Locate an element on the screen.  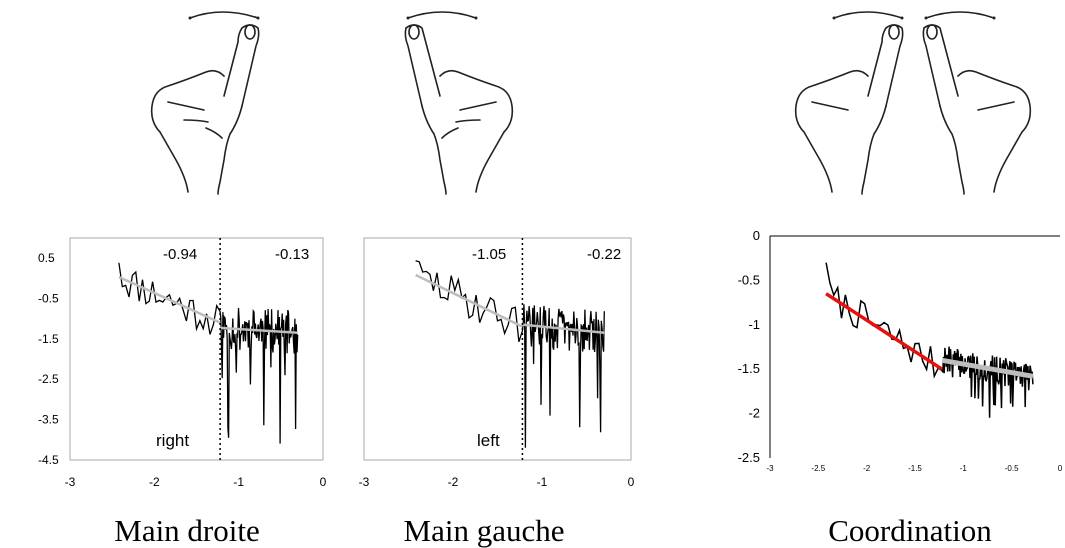
chart-coordination: -3 -2.5 -2 -1.5 -1 -0.5 0 0 -0.5 -1 -1.5 -2 -2.5 is located at coordinates (900, 350).